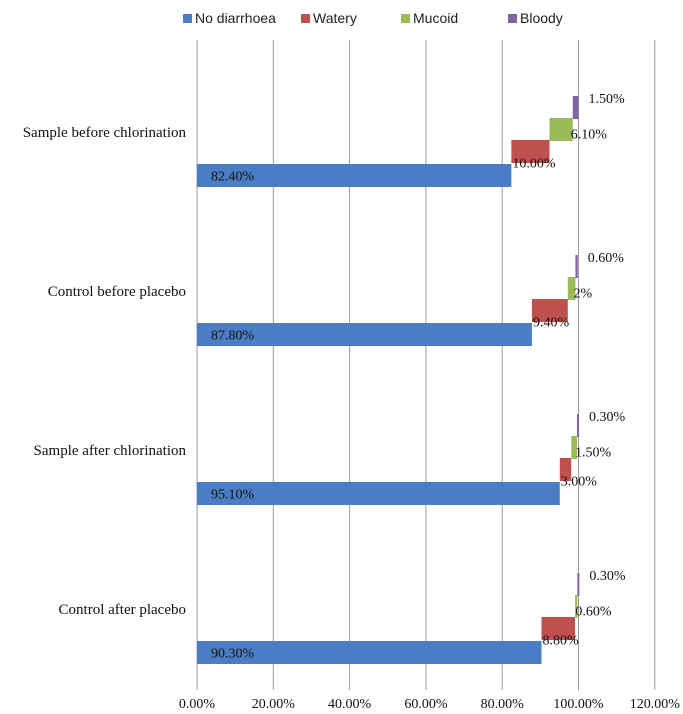 The height and width of the screenshot is (714, 683). Describe the element at coordinates (335, 18) in the screenshot. I see `legend-label-watery: Watery` at that location.